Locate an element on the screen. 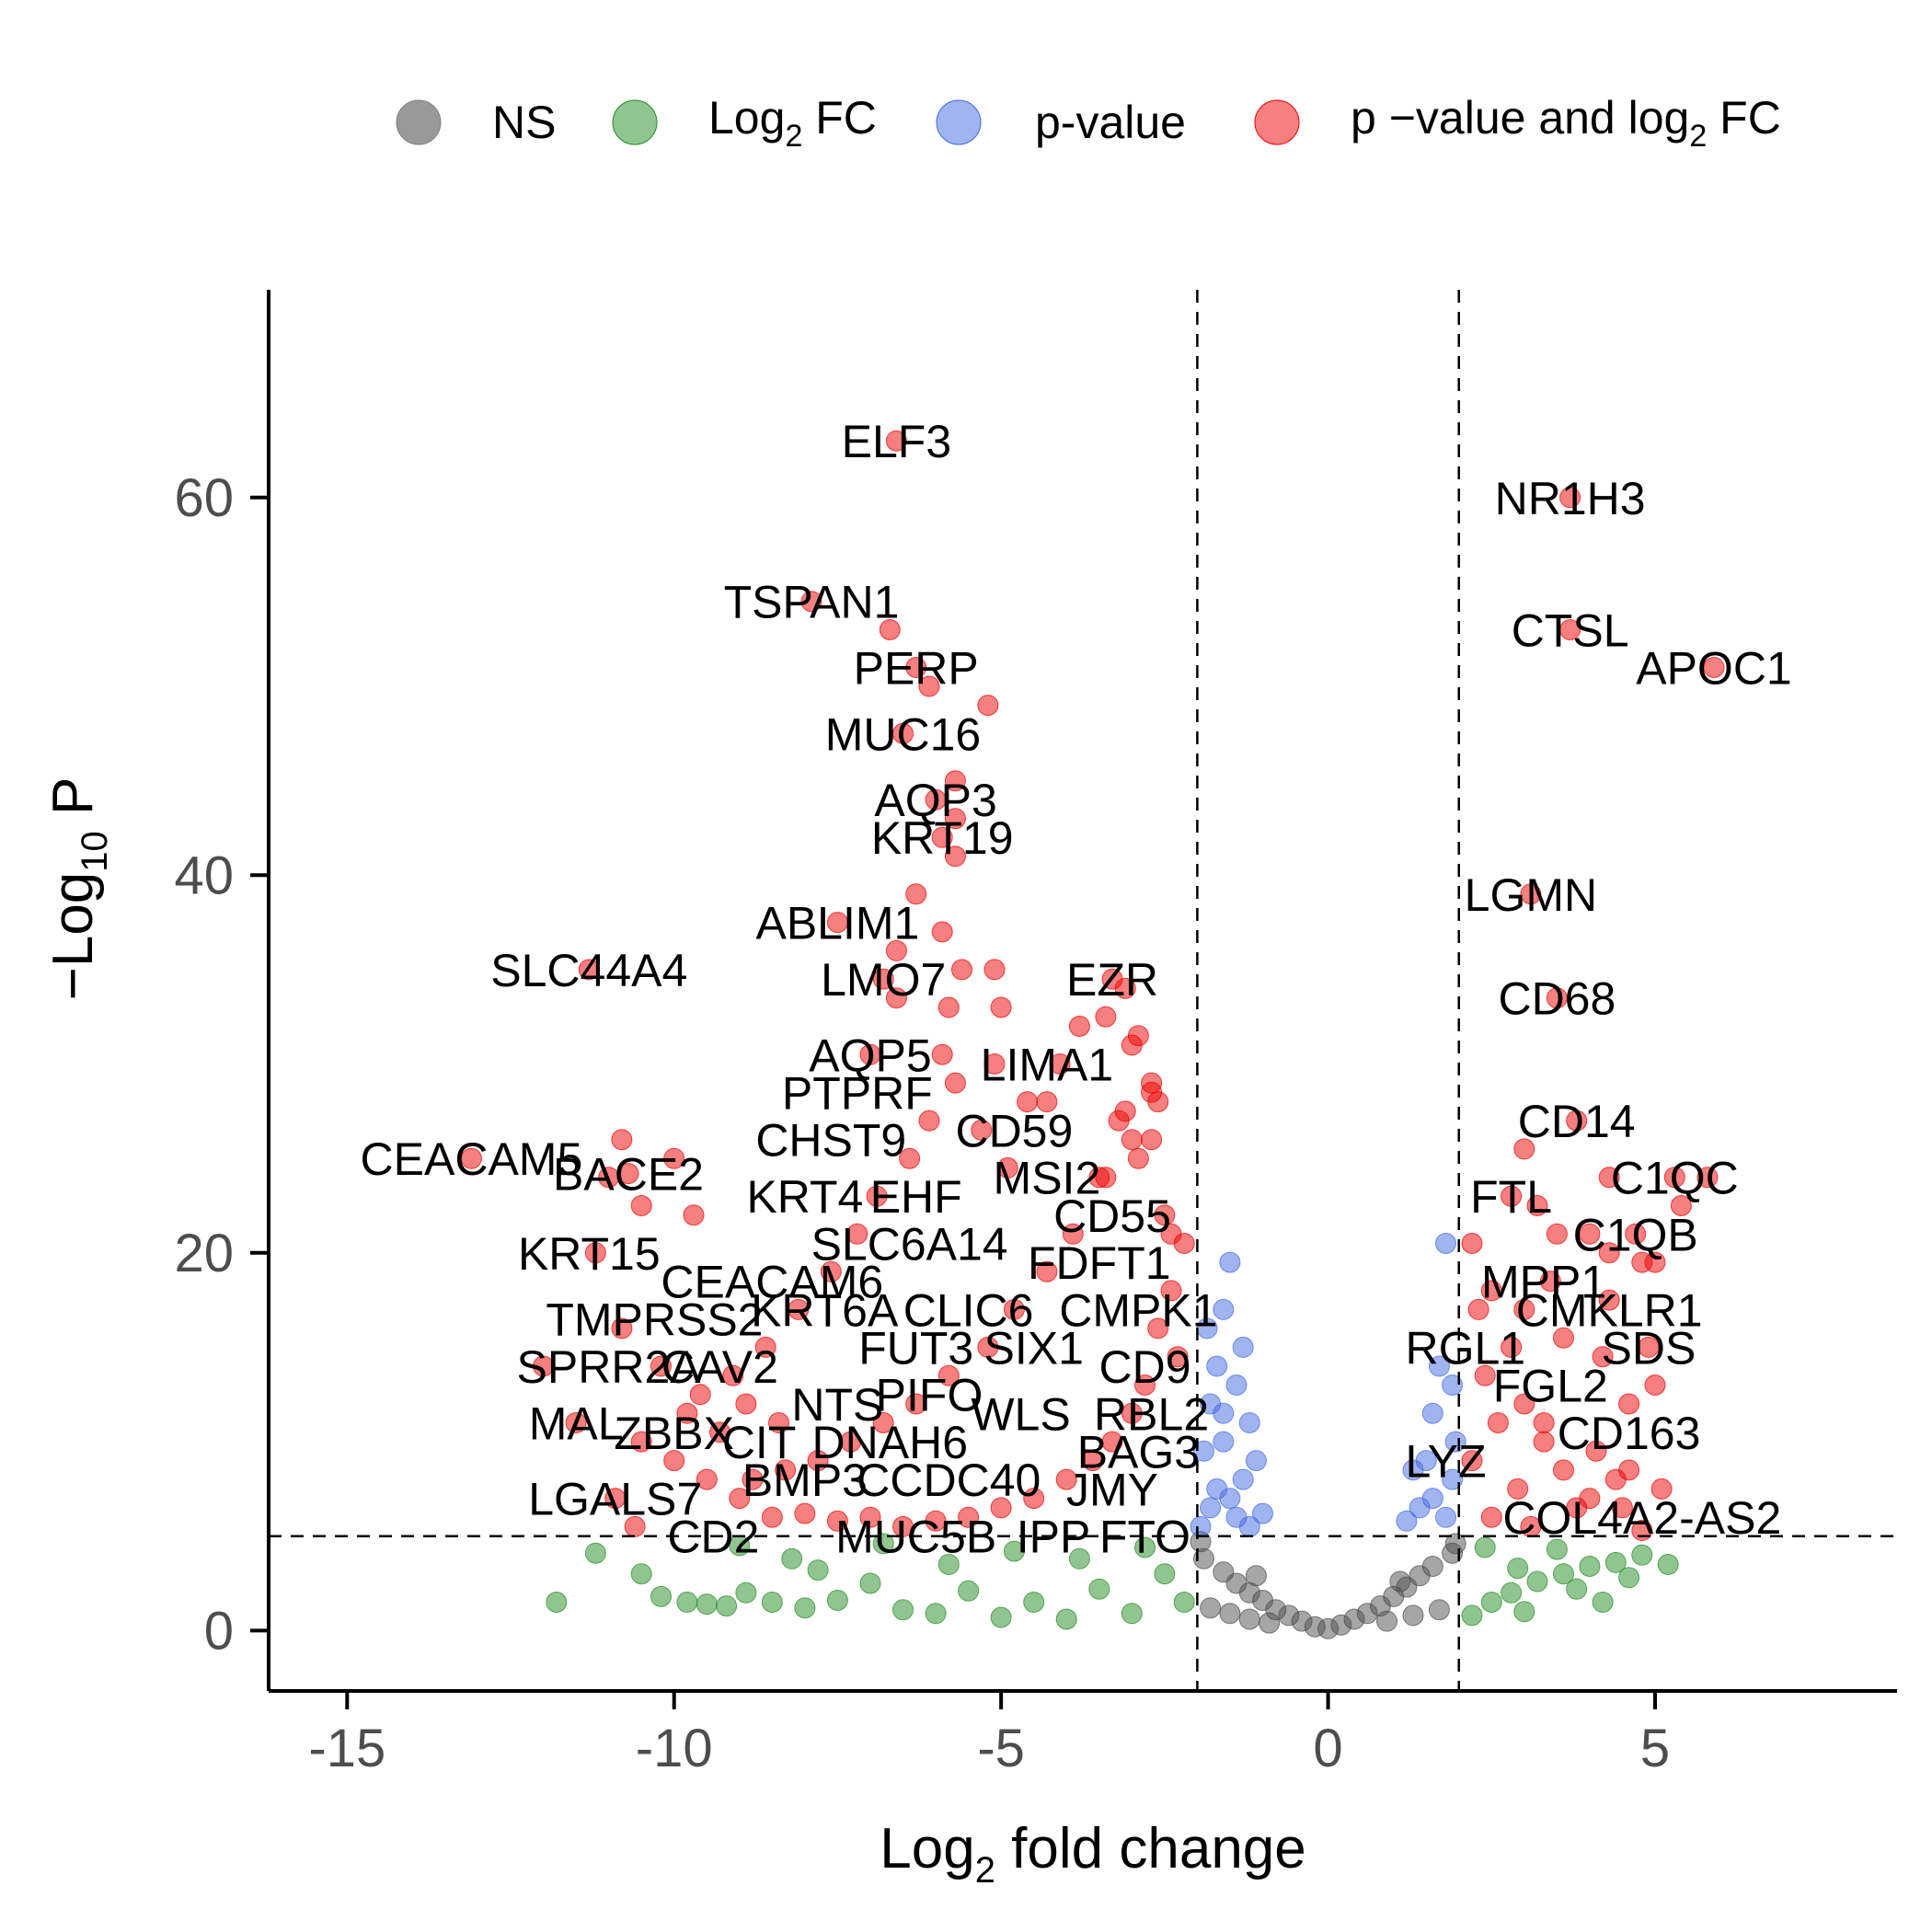  legend-label-pvalue-and-log2fc: p −value and log2 FC is located at coordinates (1566, 123).